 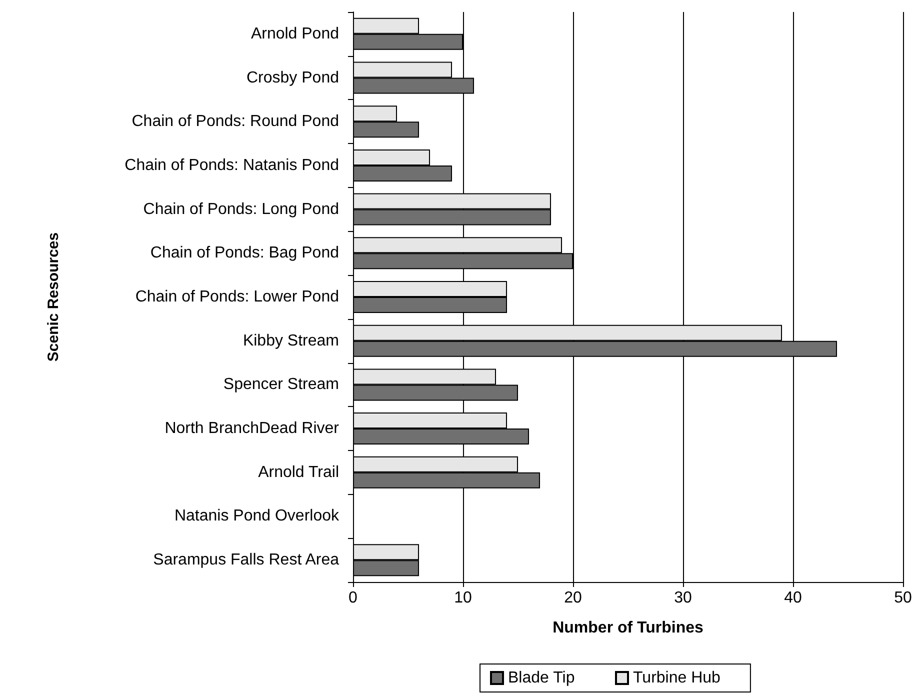 What do you see at coordinates (292, 77) in the screenshot?
I see `y-tick-label: Crosby Pond` at bounding box center [292, 77].